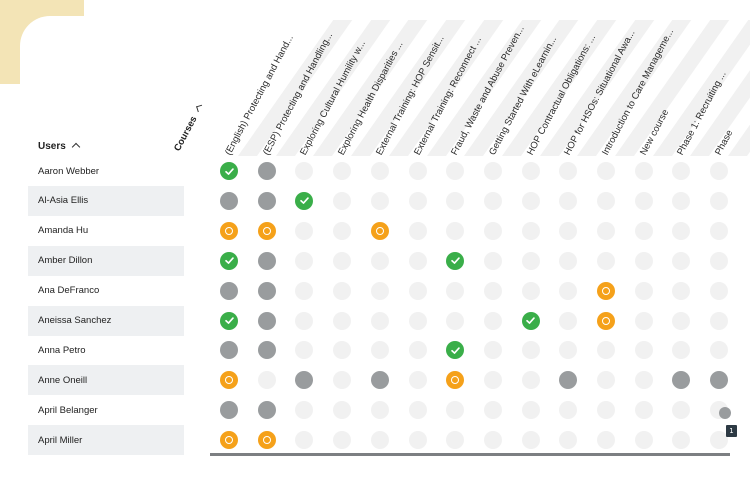  Describe the element at coordinates (60, 440) in the screenshot. I see `user-name: April Miller` at that location.